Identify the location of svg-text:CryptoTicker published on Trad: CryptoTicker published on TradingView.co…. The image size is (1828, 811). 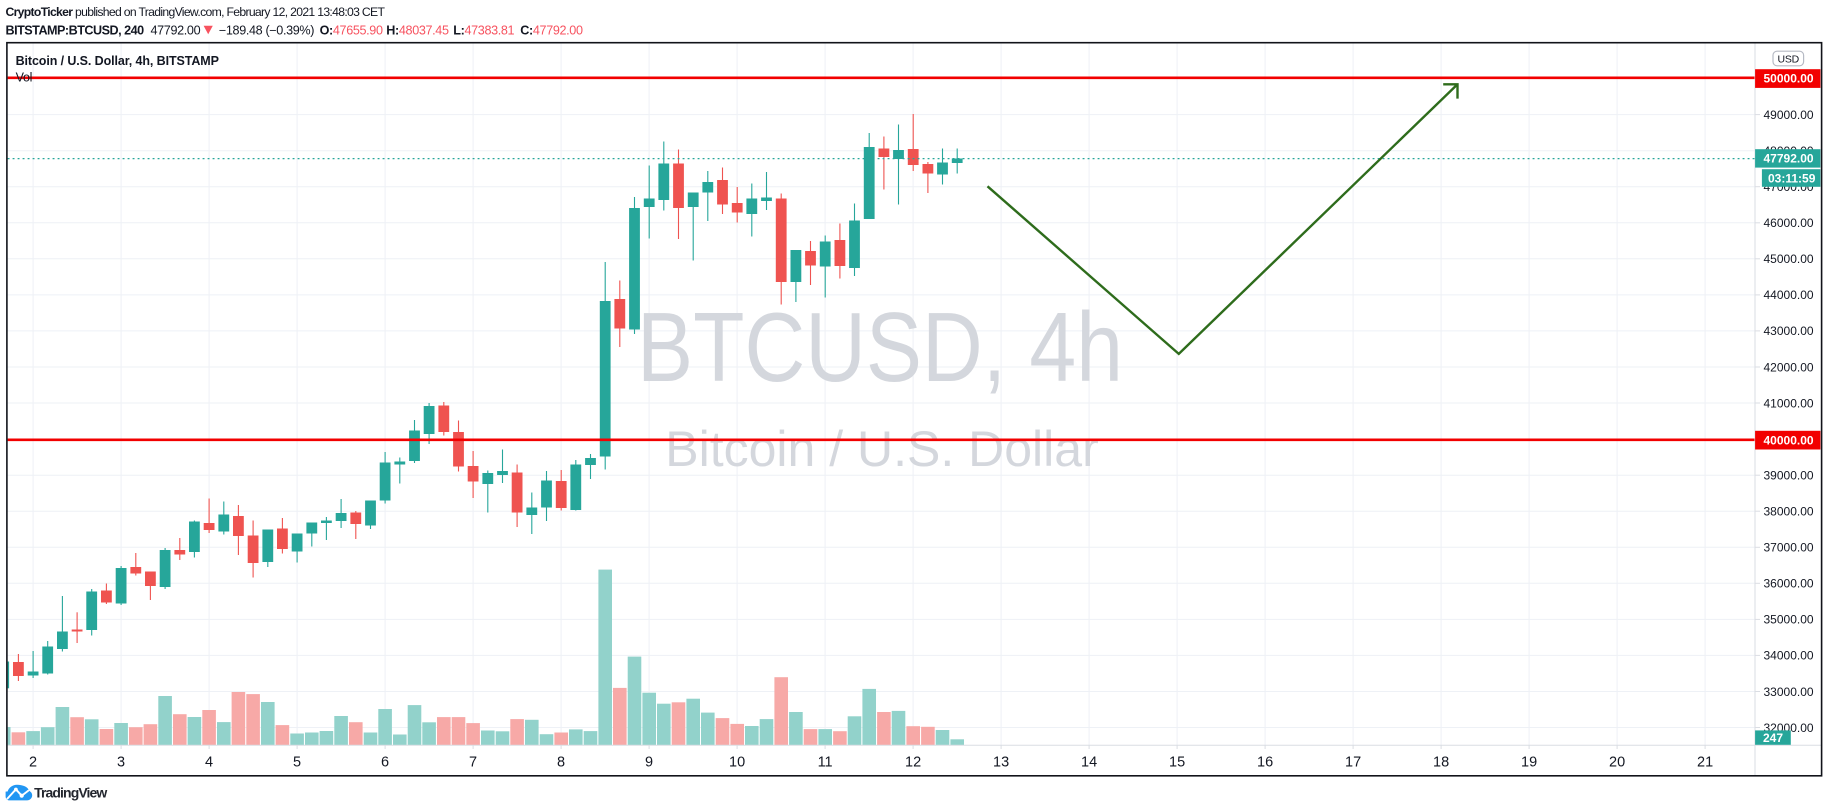
(196, 12).